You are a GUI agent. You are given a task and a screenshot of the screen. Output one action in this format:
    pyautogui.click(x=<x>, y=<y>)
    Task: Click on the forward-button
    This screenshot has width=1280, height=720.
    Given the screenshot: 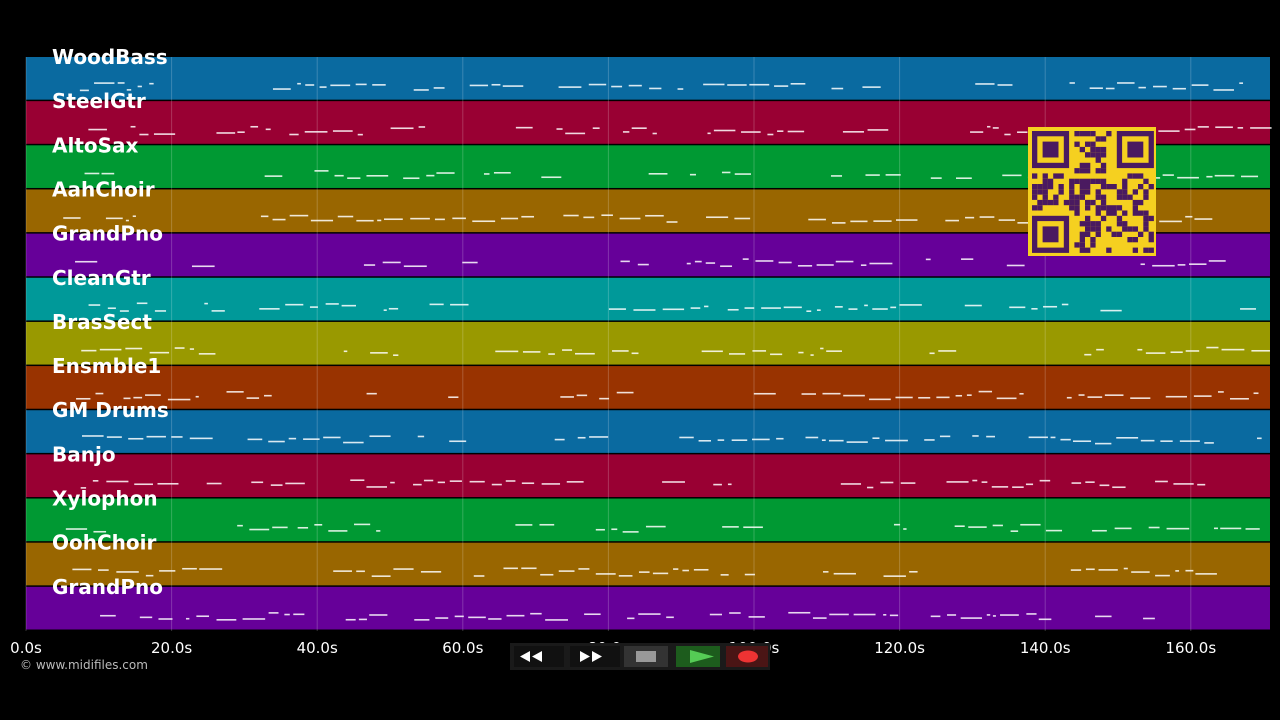 What is the action you would take?
    pyautogui.click(x=595, y=656)
    